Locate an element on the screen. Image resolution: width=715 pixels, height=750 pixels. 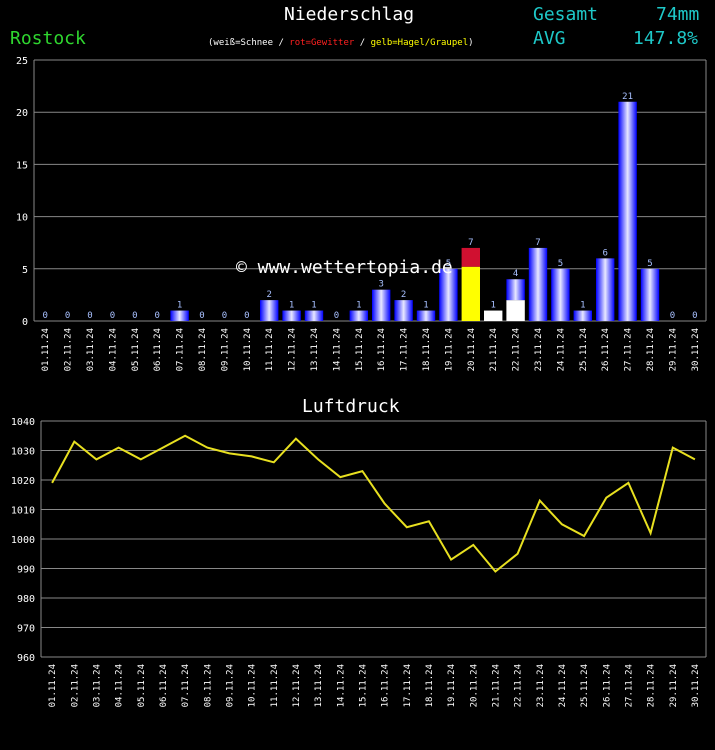
y-tick-label: 960 is located at coordinates (26, 658).